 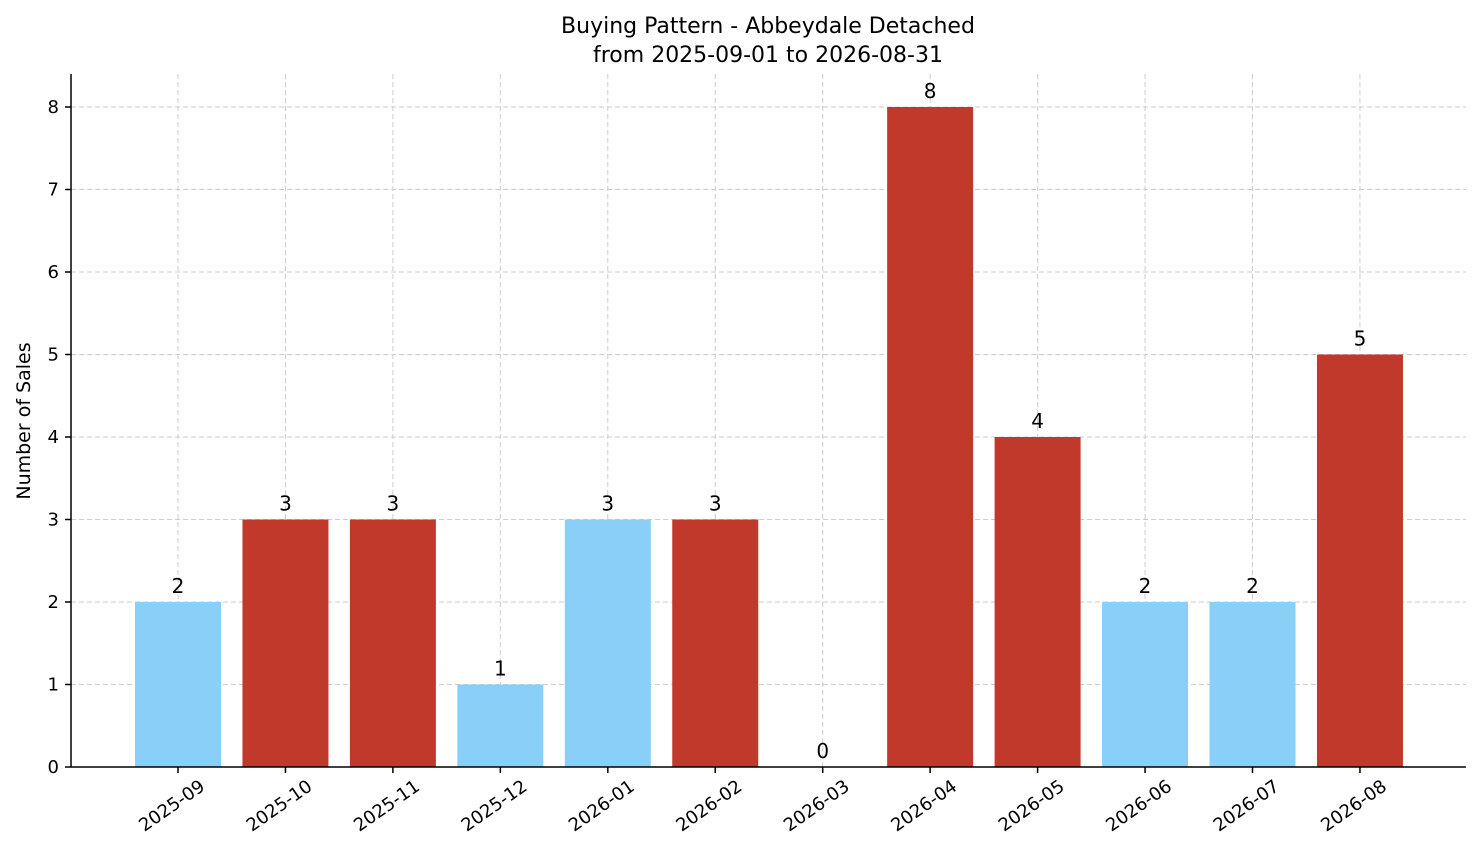 What do you see at coordinates (24, 420) in the screenshot?
I see `y-axis-label: Number of Sales` at bounding box center [24, 420].